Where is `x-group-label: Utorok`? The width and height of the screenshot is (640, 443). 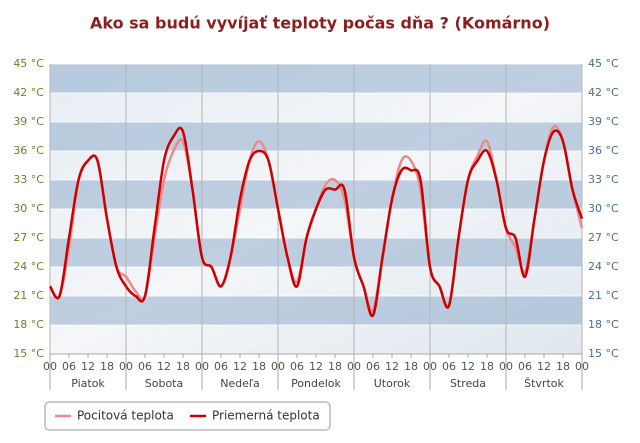
x-group-label: Utorok is located at coordinates (392, 383).